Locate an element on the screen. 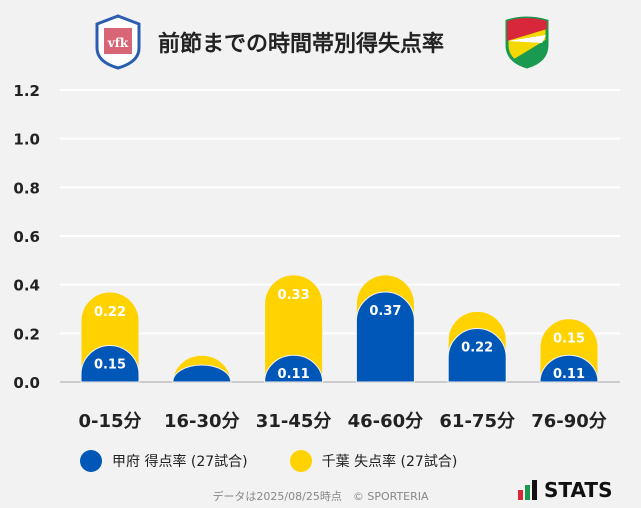  y-tick-label: 1.0 is located at coordinates (26, 140).